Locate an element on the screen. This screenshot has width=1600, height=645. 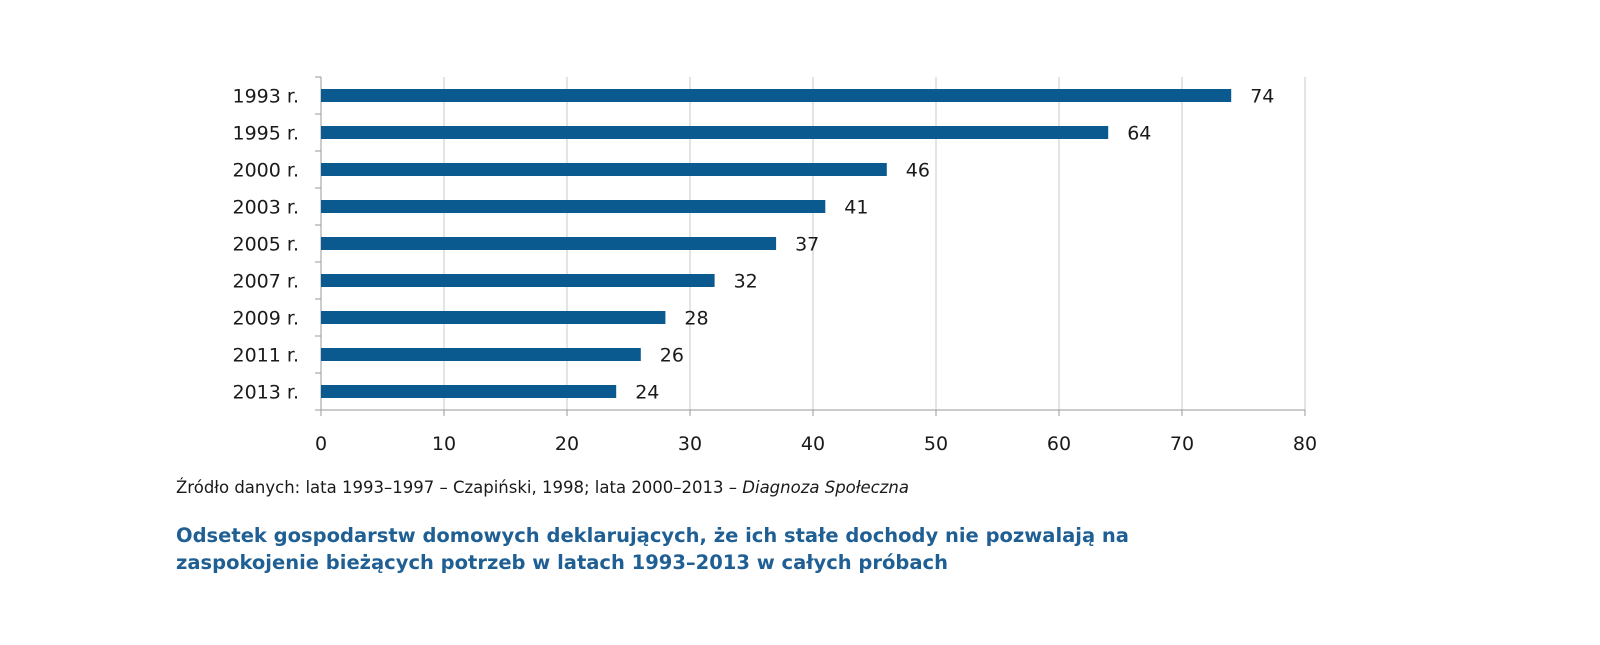
data-label-5: 32 is located at coordinates (746, 282).